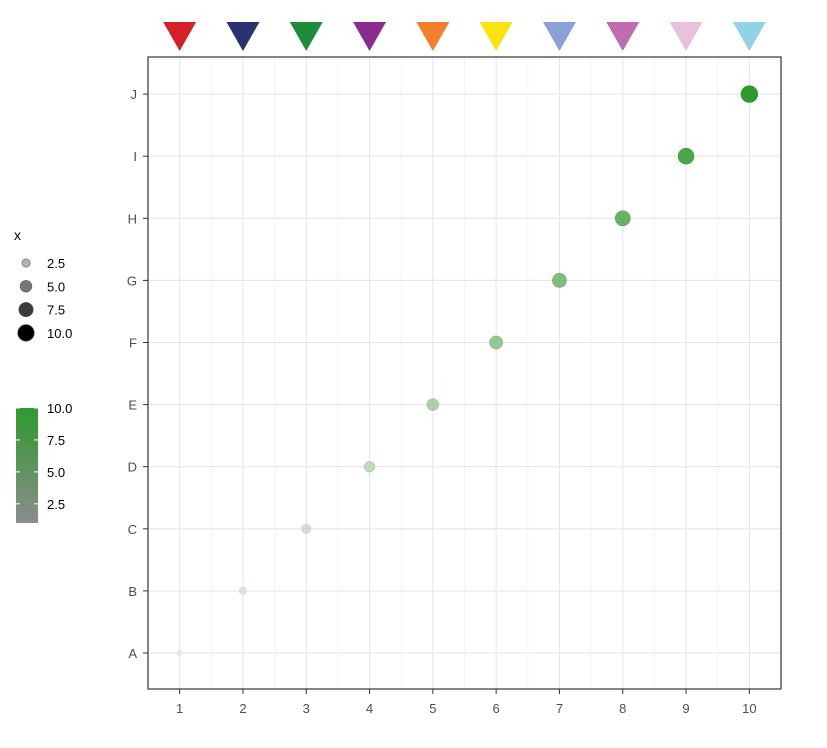 Image resolution: width=827 pixels, height=748 pixels. I want to click on size-legend-title: x, so click(17, 235).